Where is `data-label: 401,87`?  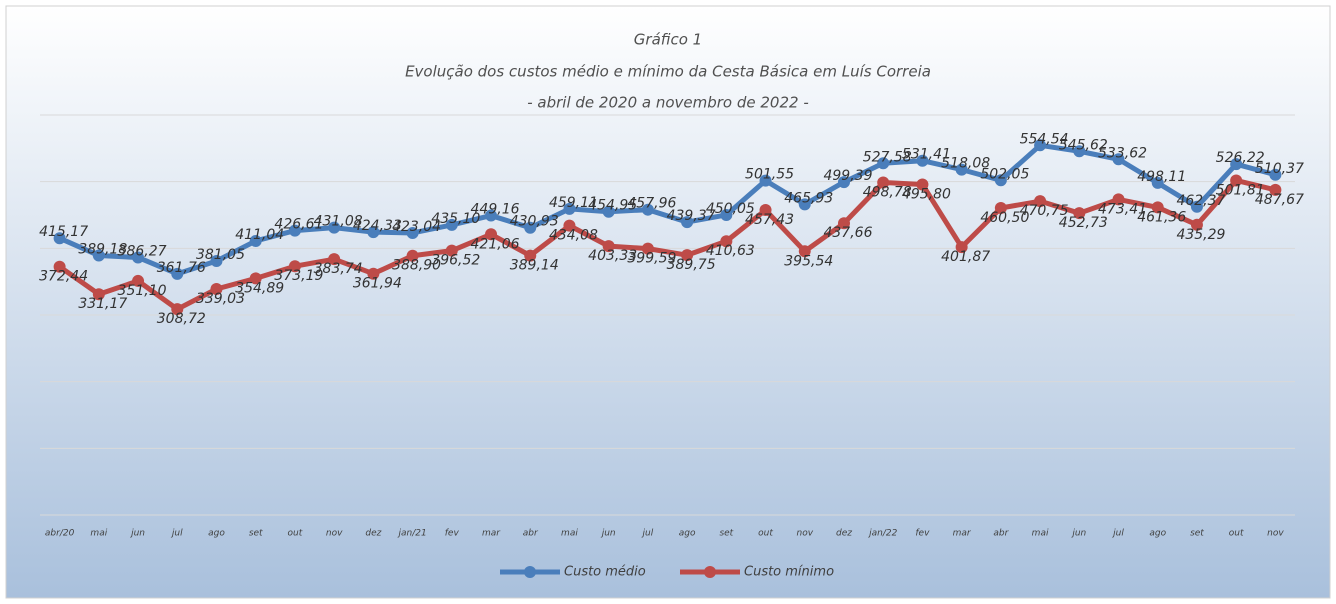 data-label: 401,87 is located at coordinates (965, 257).